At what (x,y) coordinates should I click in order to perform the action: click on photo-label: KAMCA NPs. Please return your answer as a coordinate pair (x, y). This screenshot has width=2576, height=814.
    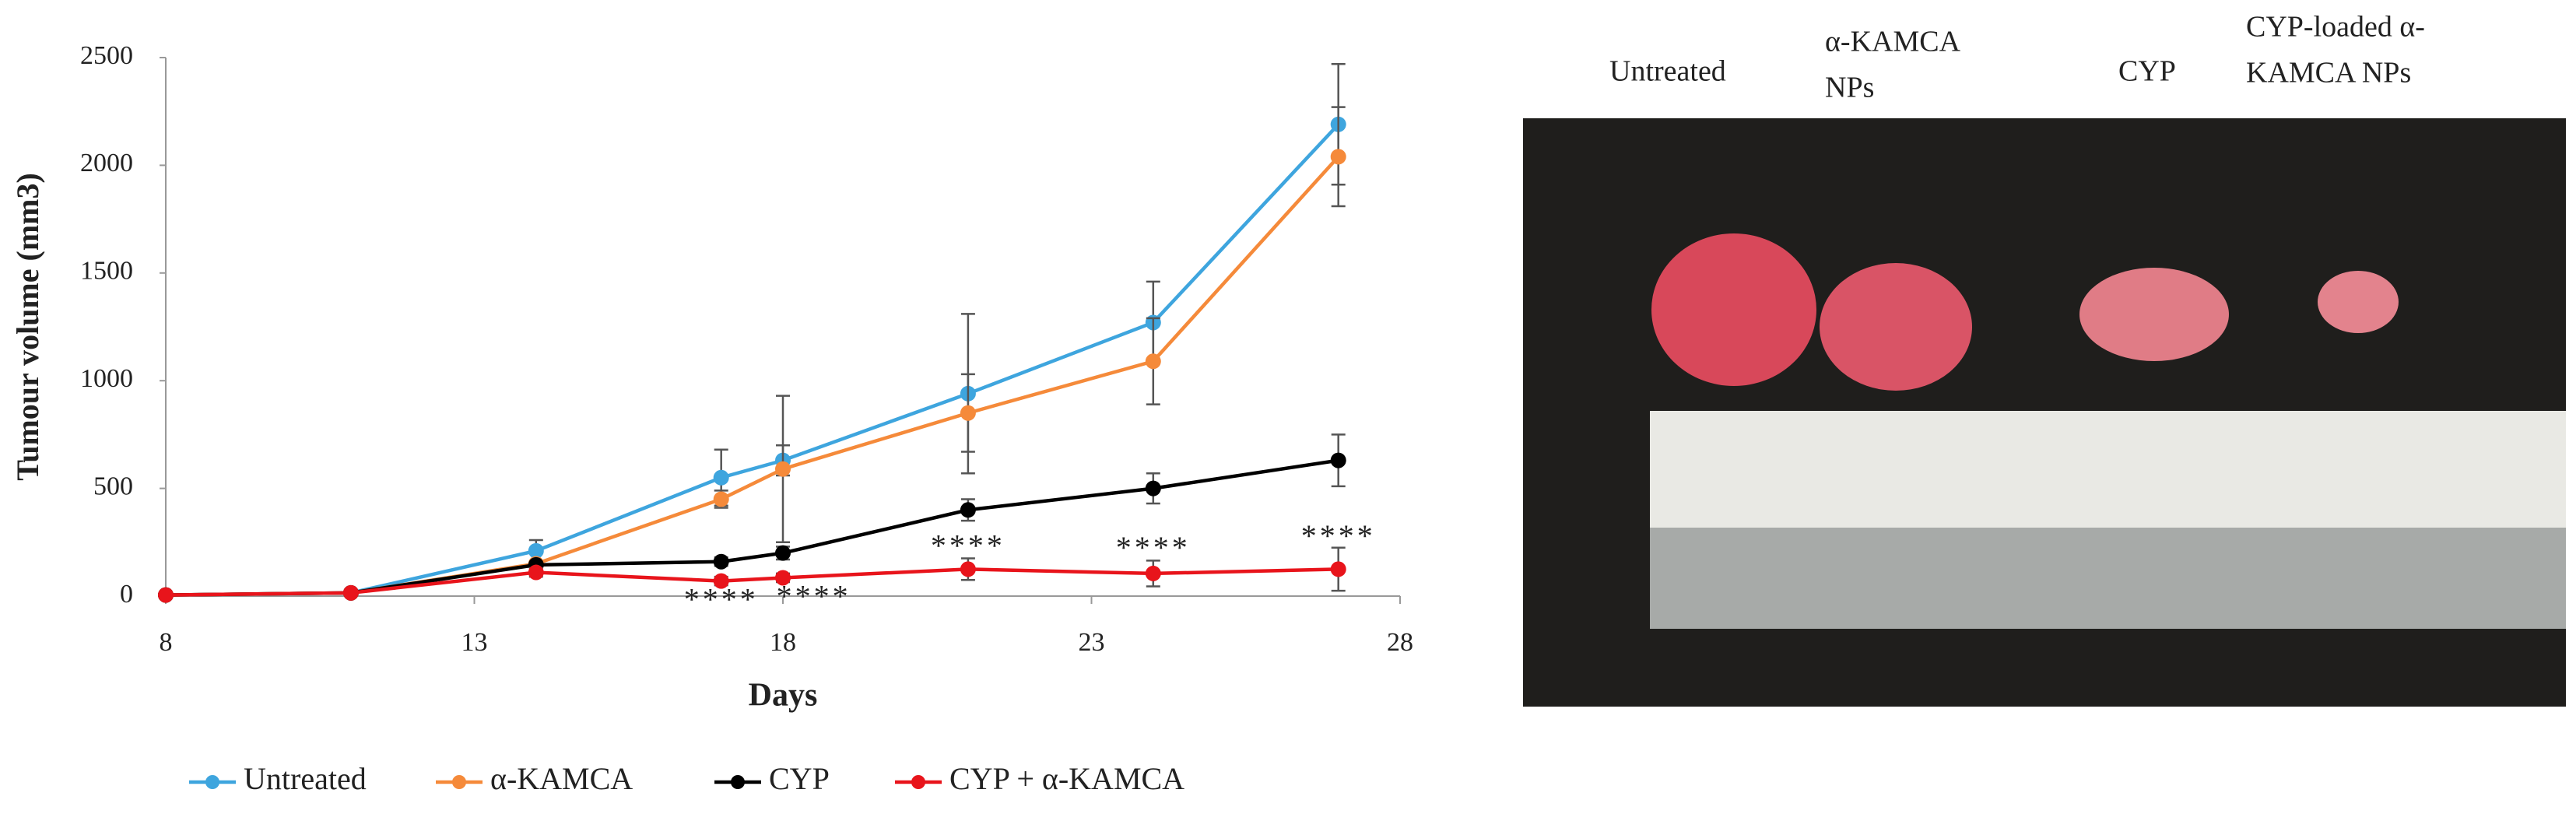
    Looking at the image, I should click on (2329, 73).